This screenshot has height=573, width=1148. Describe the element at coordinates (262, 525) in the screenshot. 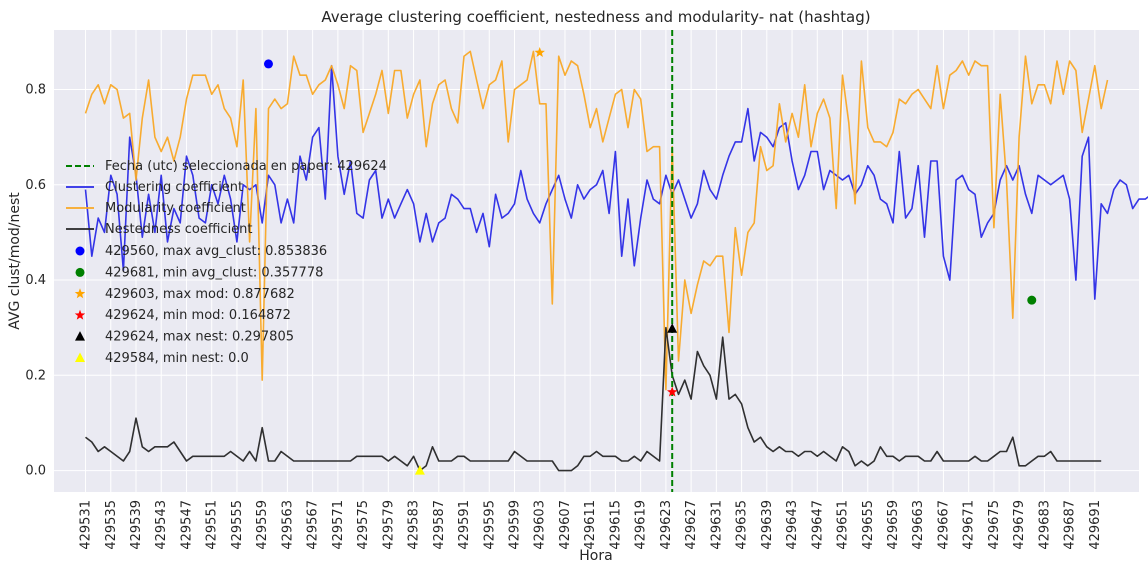

I see `x-tick-label: 429559` at that location.